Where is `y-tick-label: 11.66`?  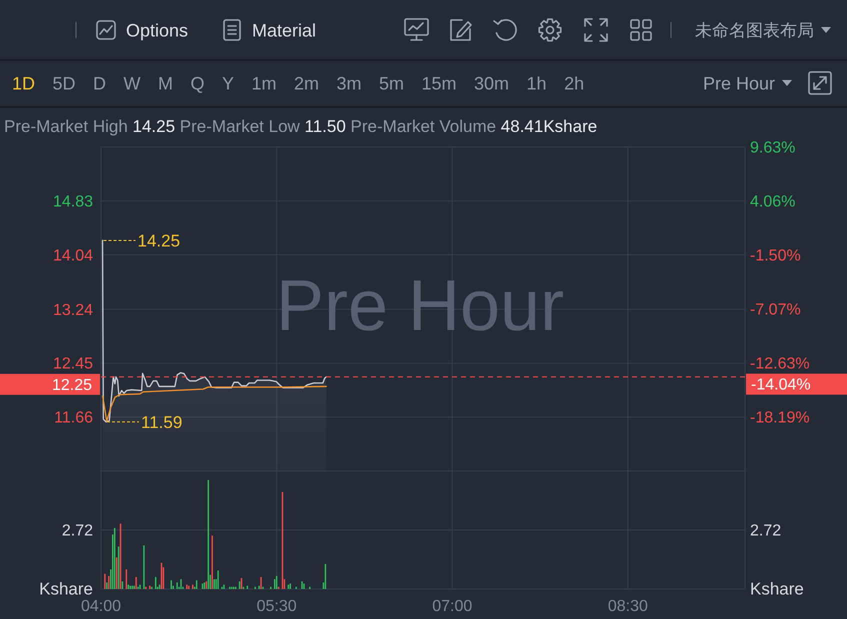 y-tick-label: 11.66 is located at coordinates (74, 418).